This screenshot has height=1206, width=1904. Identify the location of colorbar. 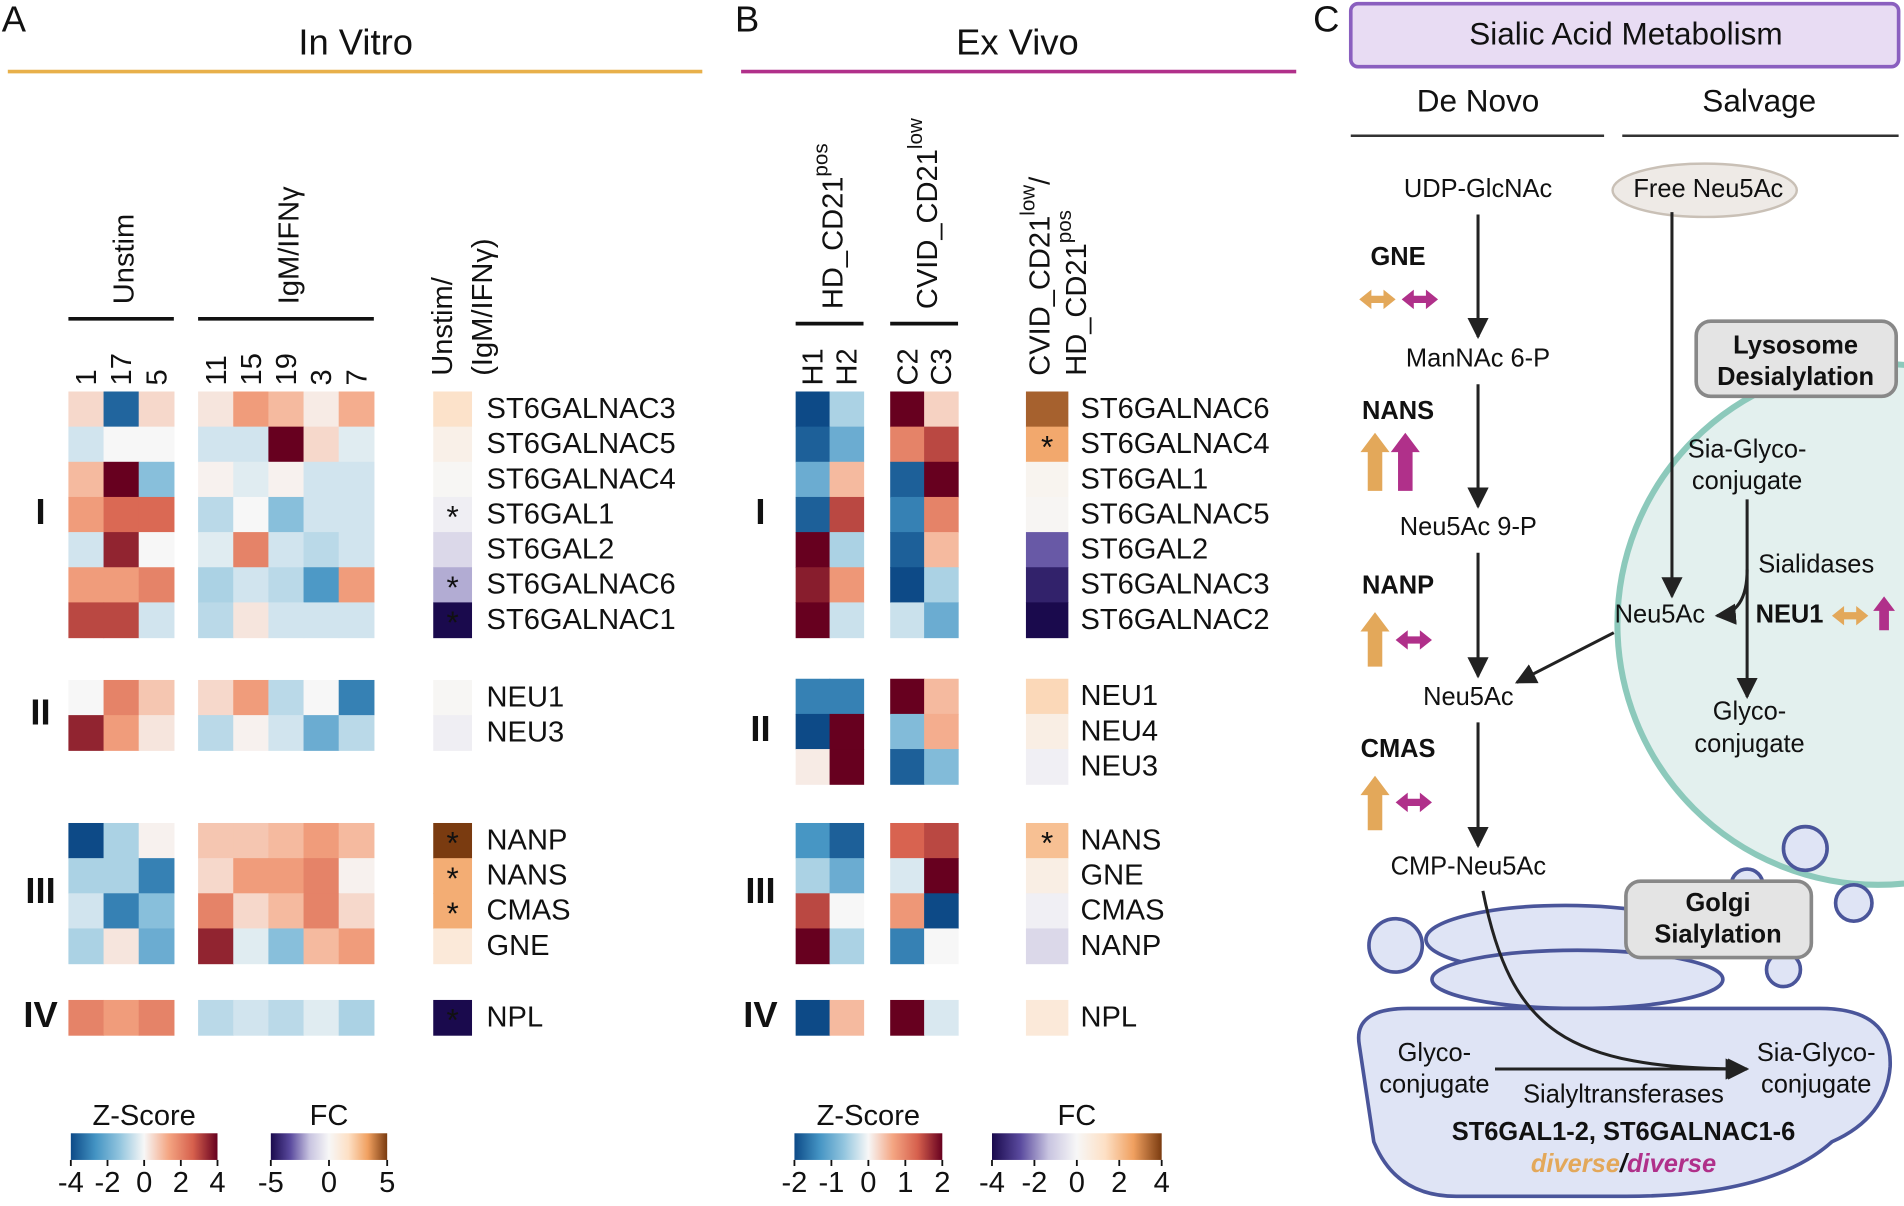
(144, 1146).